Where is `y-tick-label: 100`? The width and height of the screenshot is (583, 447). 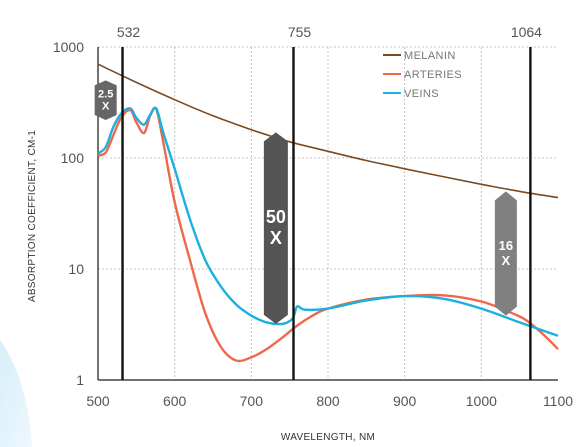
y-tick-label: 100 is located at coordinates (73, 158).